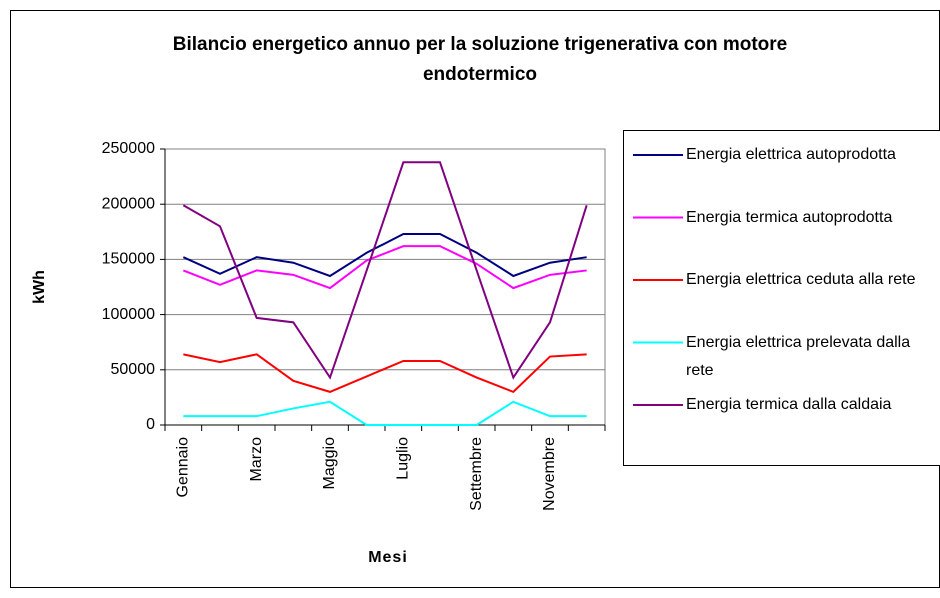  Describe the element at coordinates (150, 424) in the screenshot. I see `y-tick-label: 0` at that location.